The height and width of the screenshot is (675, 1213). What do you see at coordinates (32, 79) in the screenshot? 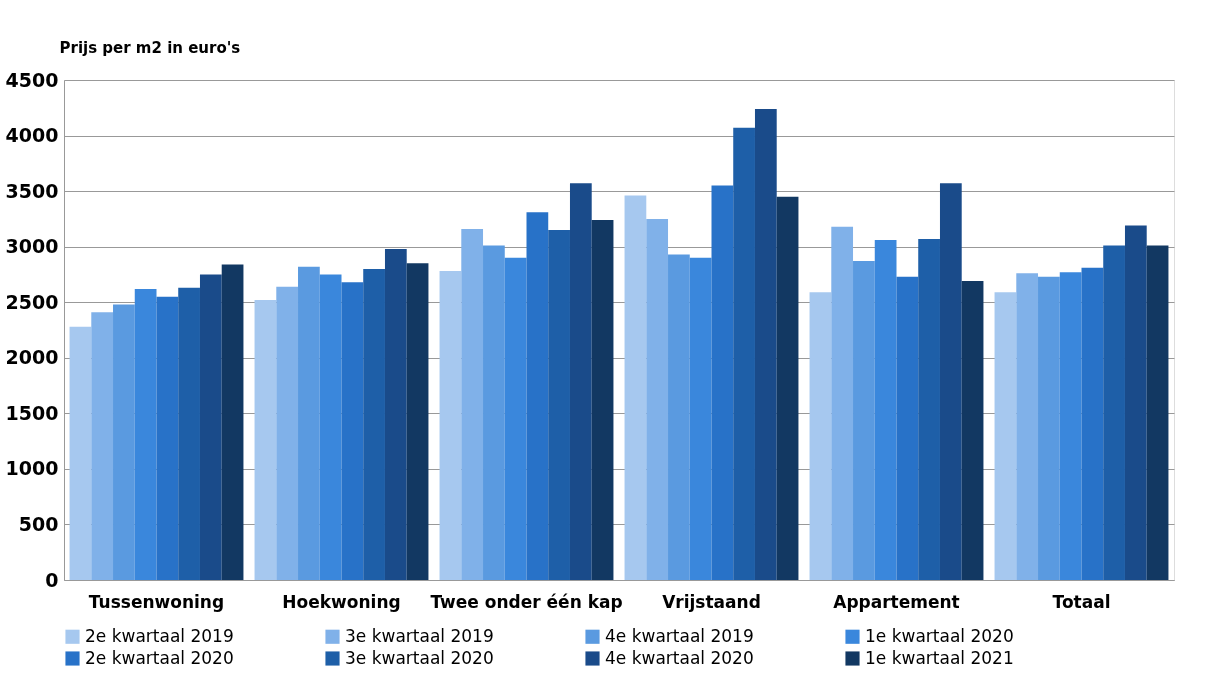
I see `y-tick-label: 4500` at bounding box center [32, 79].